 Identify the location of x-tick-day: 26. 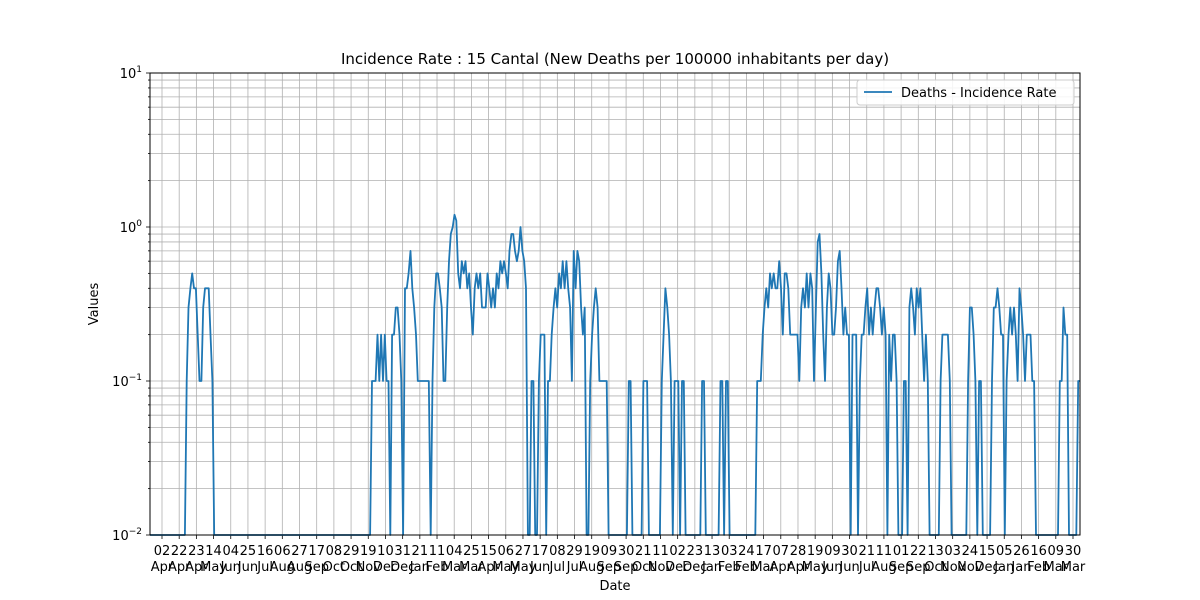
(1021, 551).